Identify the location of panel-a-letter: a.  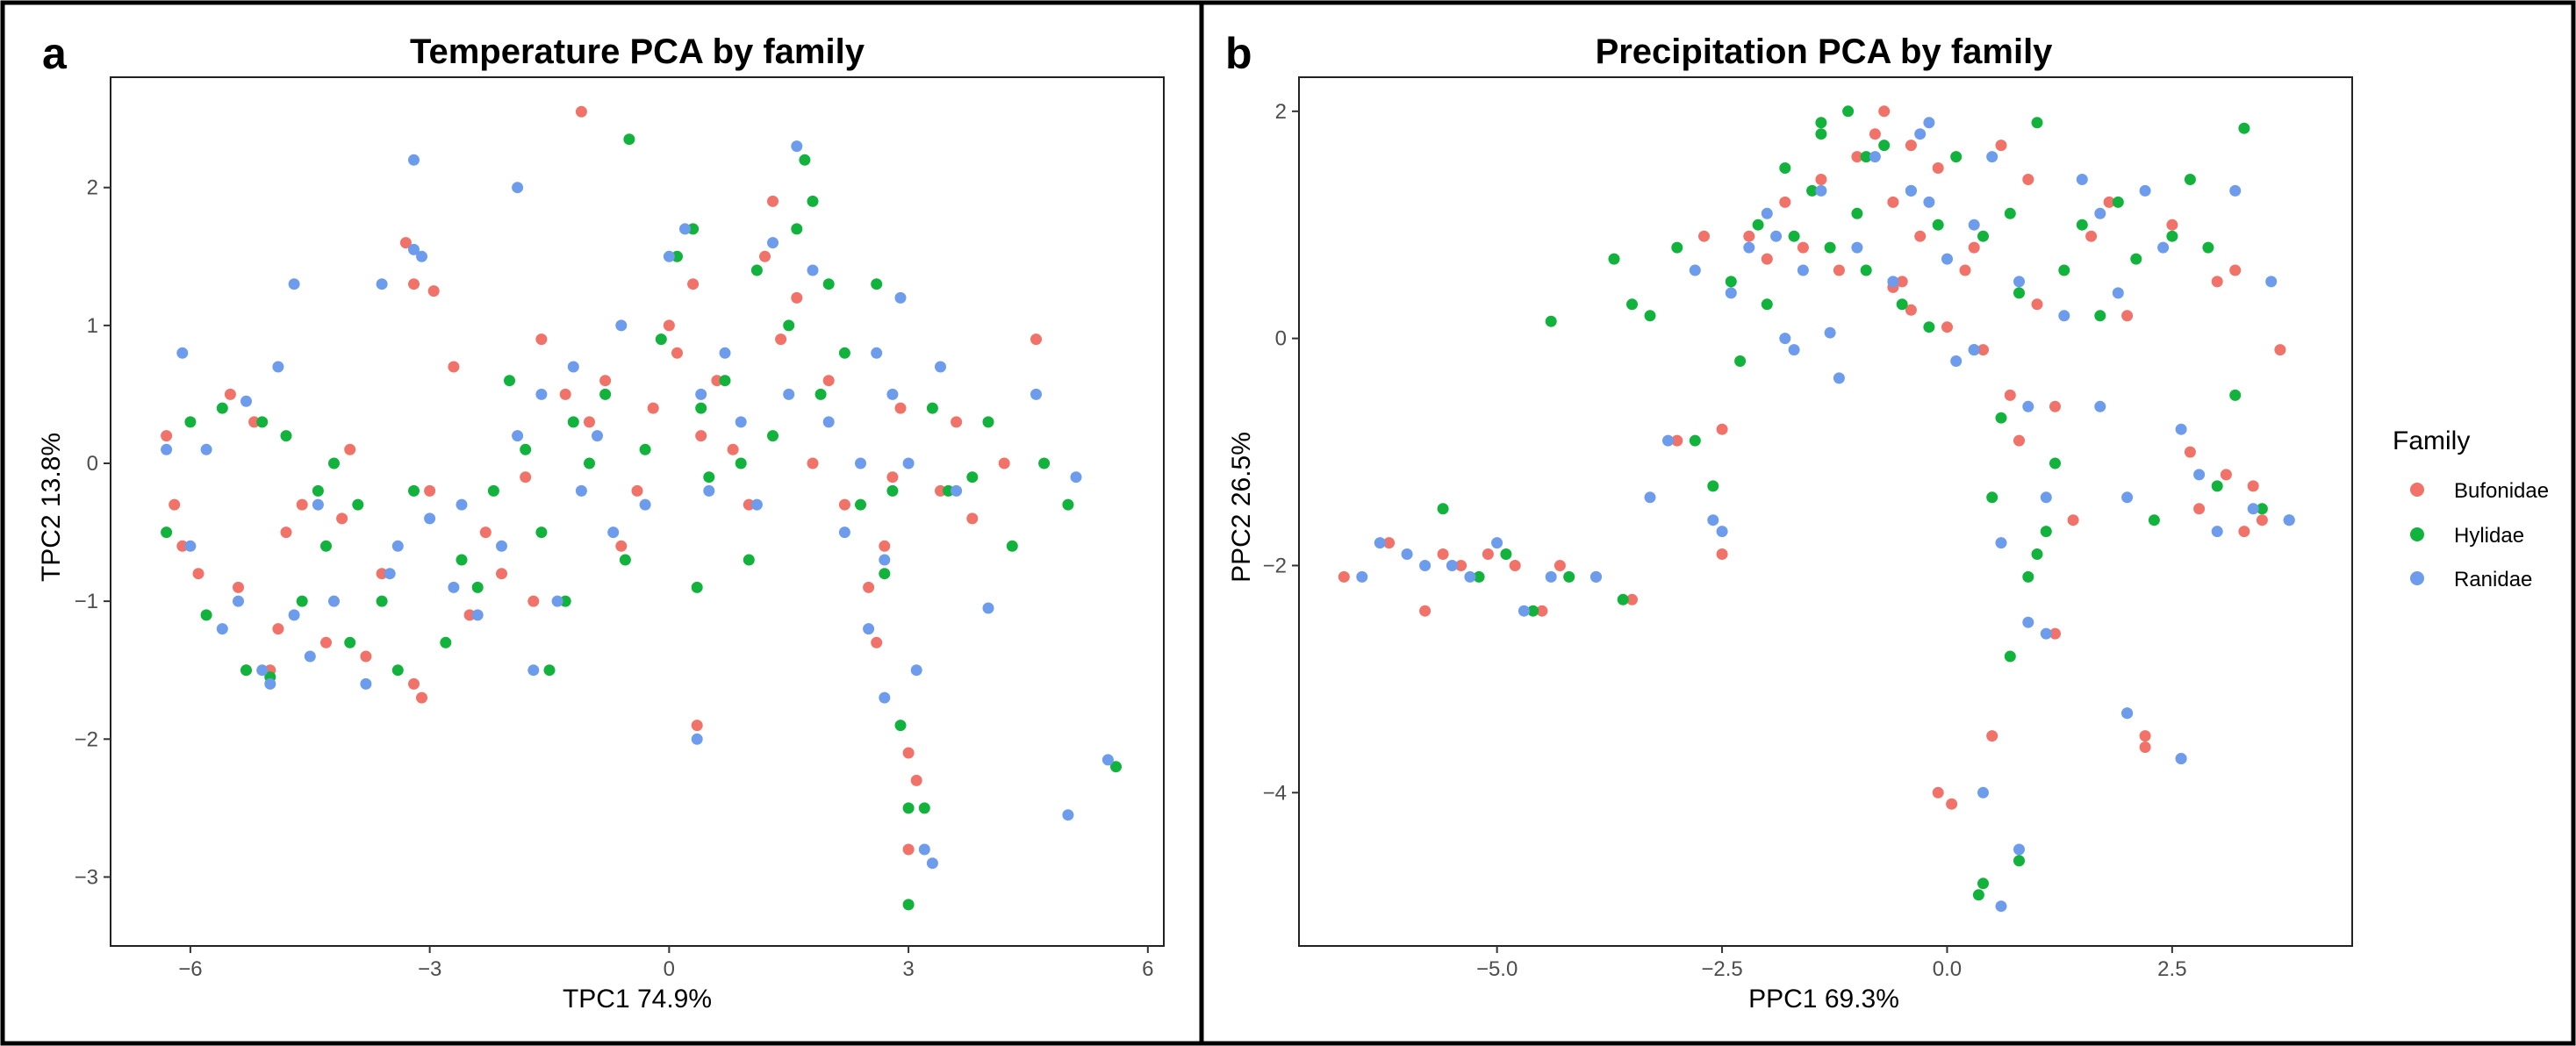
(55, 54).